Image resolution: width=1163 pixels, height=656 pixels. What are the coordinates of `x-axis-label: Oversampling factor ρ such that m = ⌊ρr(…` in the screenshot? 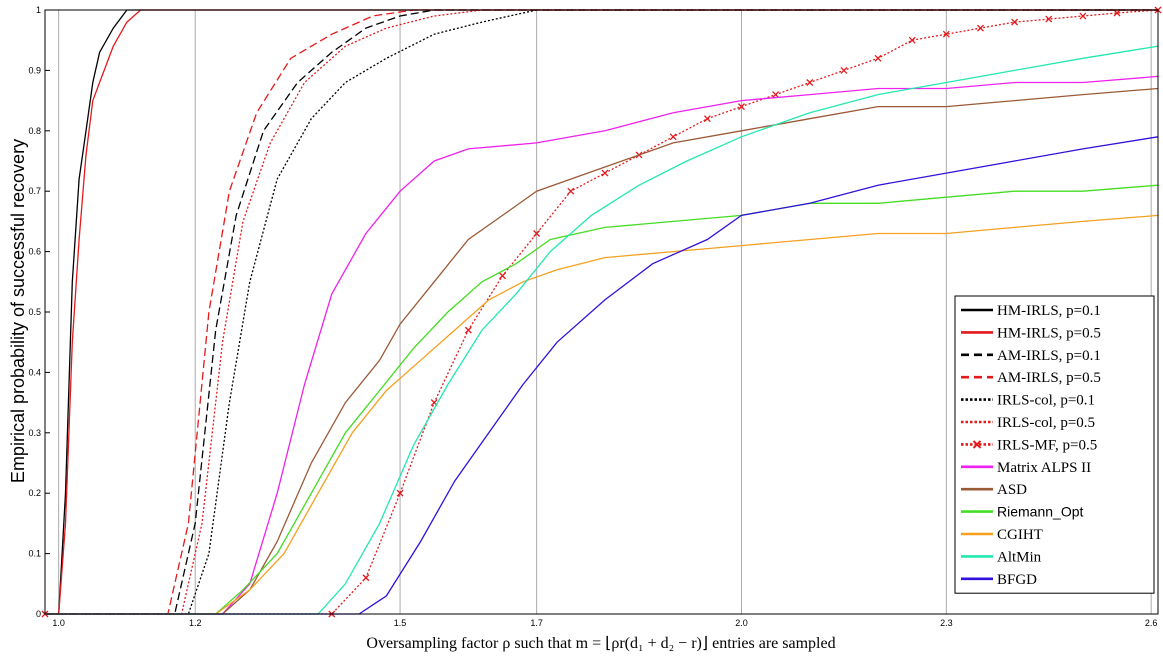 It's located at (600, 643).